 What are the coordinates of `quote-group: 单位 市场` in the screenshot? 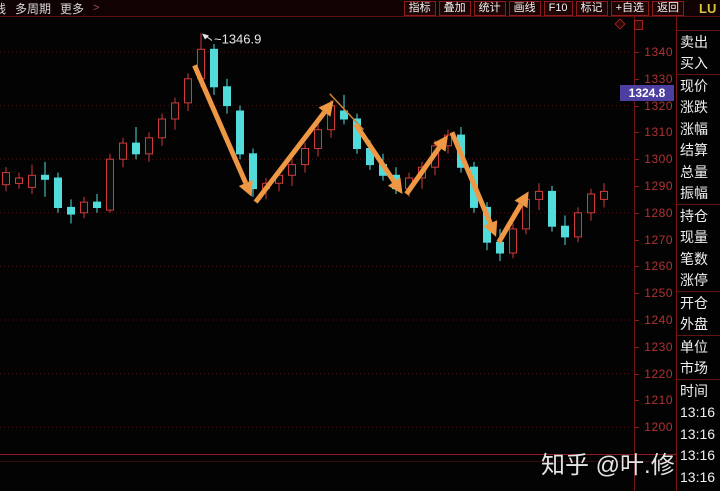 It's located at (698, 357).